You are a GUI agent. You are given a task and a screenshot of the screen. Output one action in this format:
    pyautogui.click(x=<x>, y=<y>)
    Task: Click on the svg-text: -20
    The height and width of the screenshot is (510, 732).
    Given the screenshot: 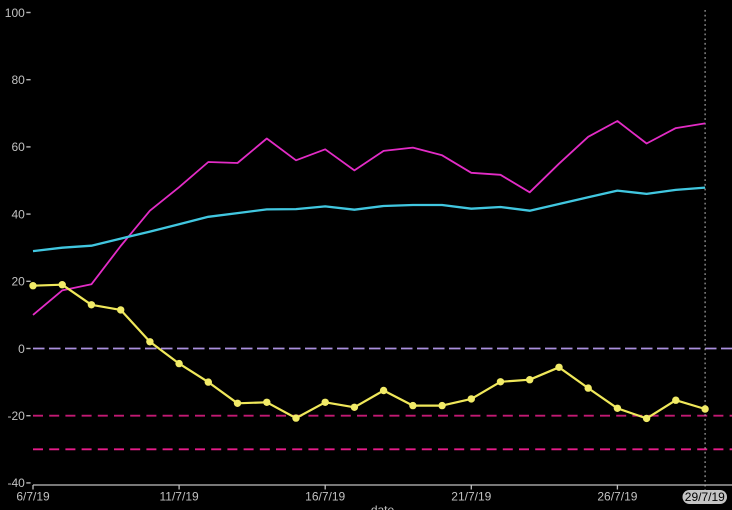 What is the action you would take?
    pyautogui.click(x=16, y=416)
    